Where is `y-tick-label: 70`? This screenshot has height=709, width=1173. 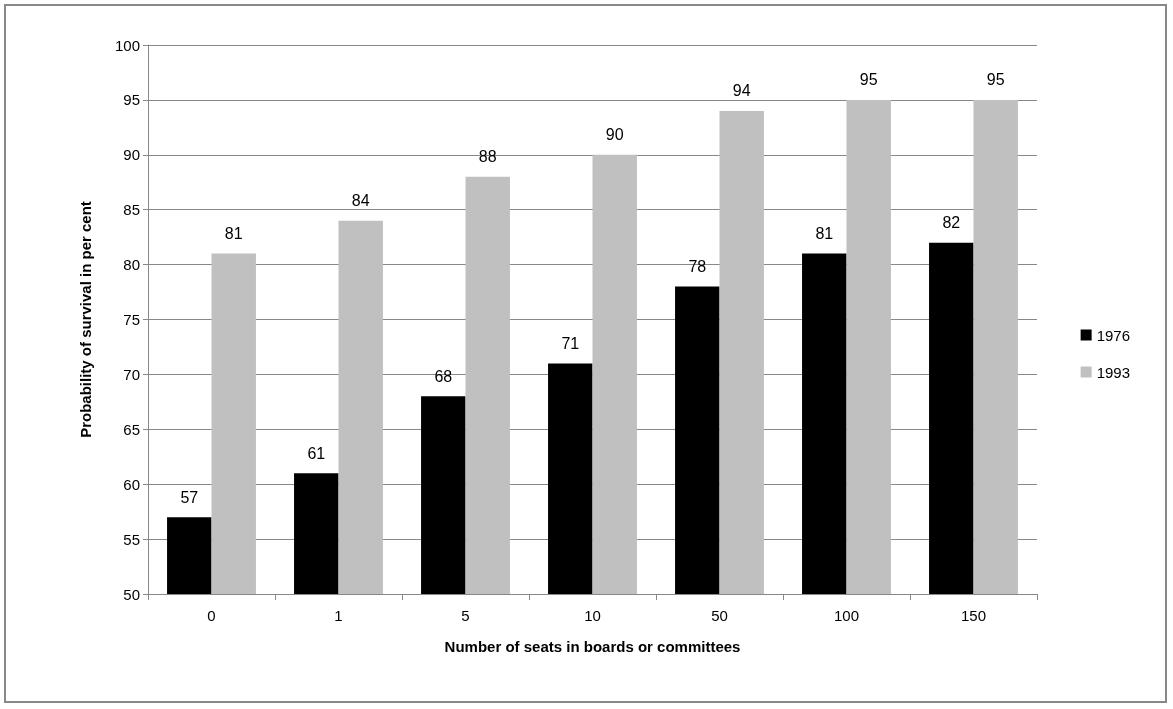 y-tick-label: 70 is located at coordinates (131, 374).